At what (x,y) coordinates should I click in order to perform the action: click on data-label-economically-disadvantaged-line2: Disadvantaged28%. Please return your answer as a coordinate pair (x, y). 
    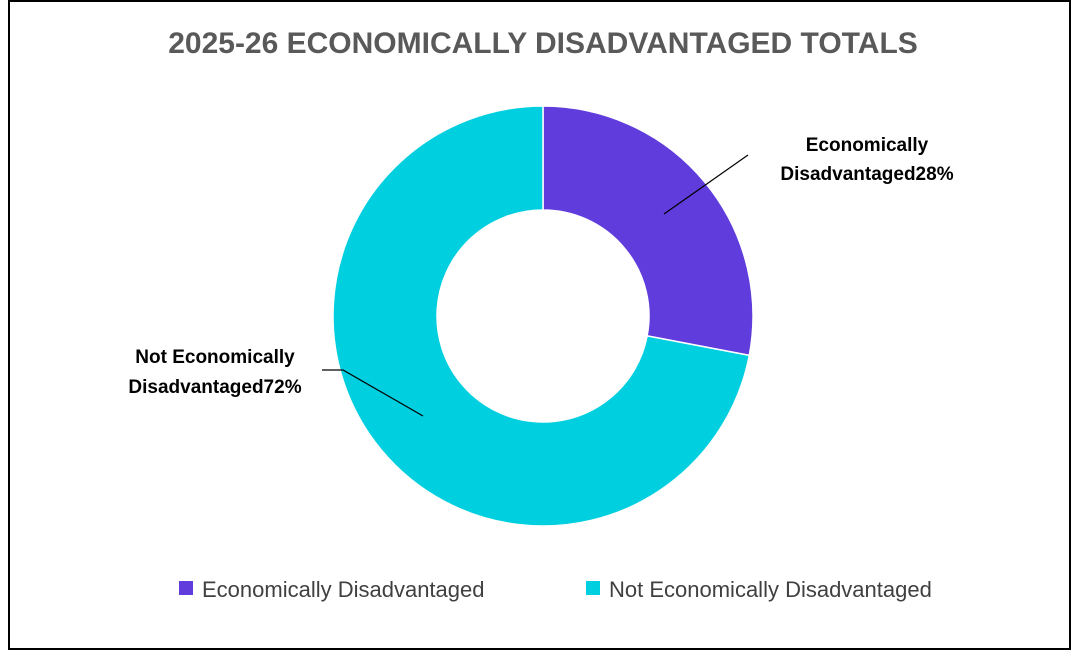
    Looking at the image, I should click on (866, 174).